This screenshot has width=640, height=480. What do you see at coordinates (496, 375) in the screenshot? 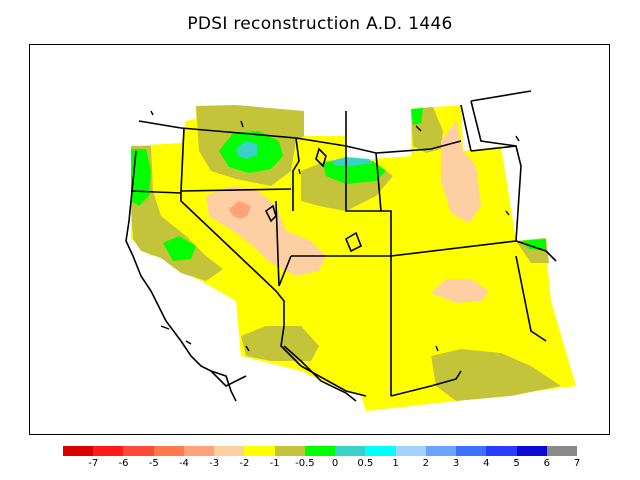
I see `pdsi-region-olive-se` at bounding box center [496, 375].